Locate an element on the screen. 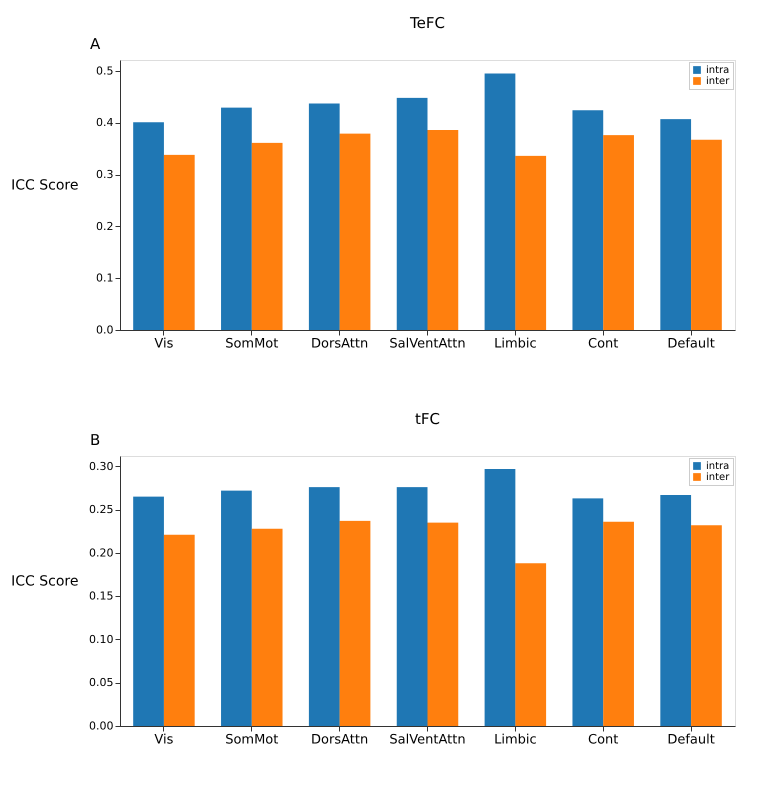 The image size is (767, 798). y-tick-label: 0.4 is located at coordinates (105, 123).